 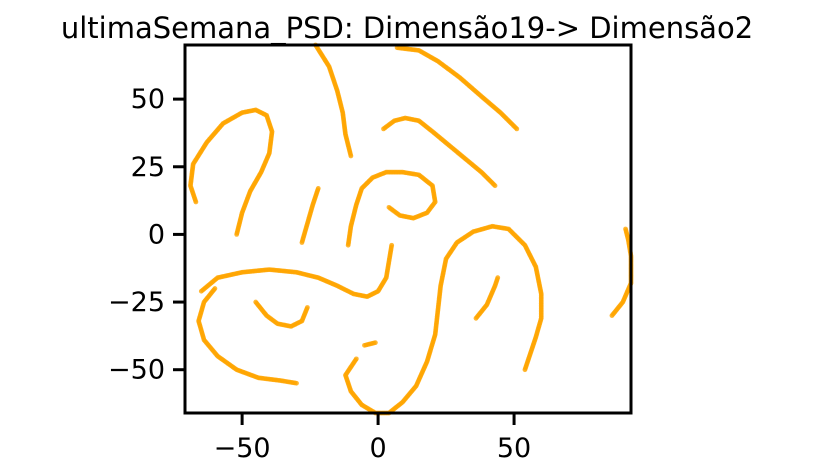 I want to click on y-tick-label: 0, so click(x=156, y=234).